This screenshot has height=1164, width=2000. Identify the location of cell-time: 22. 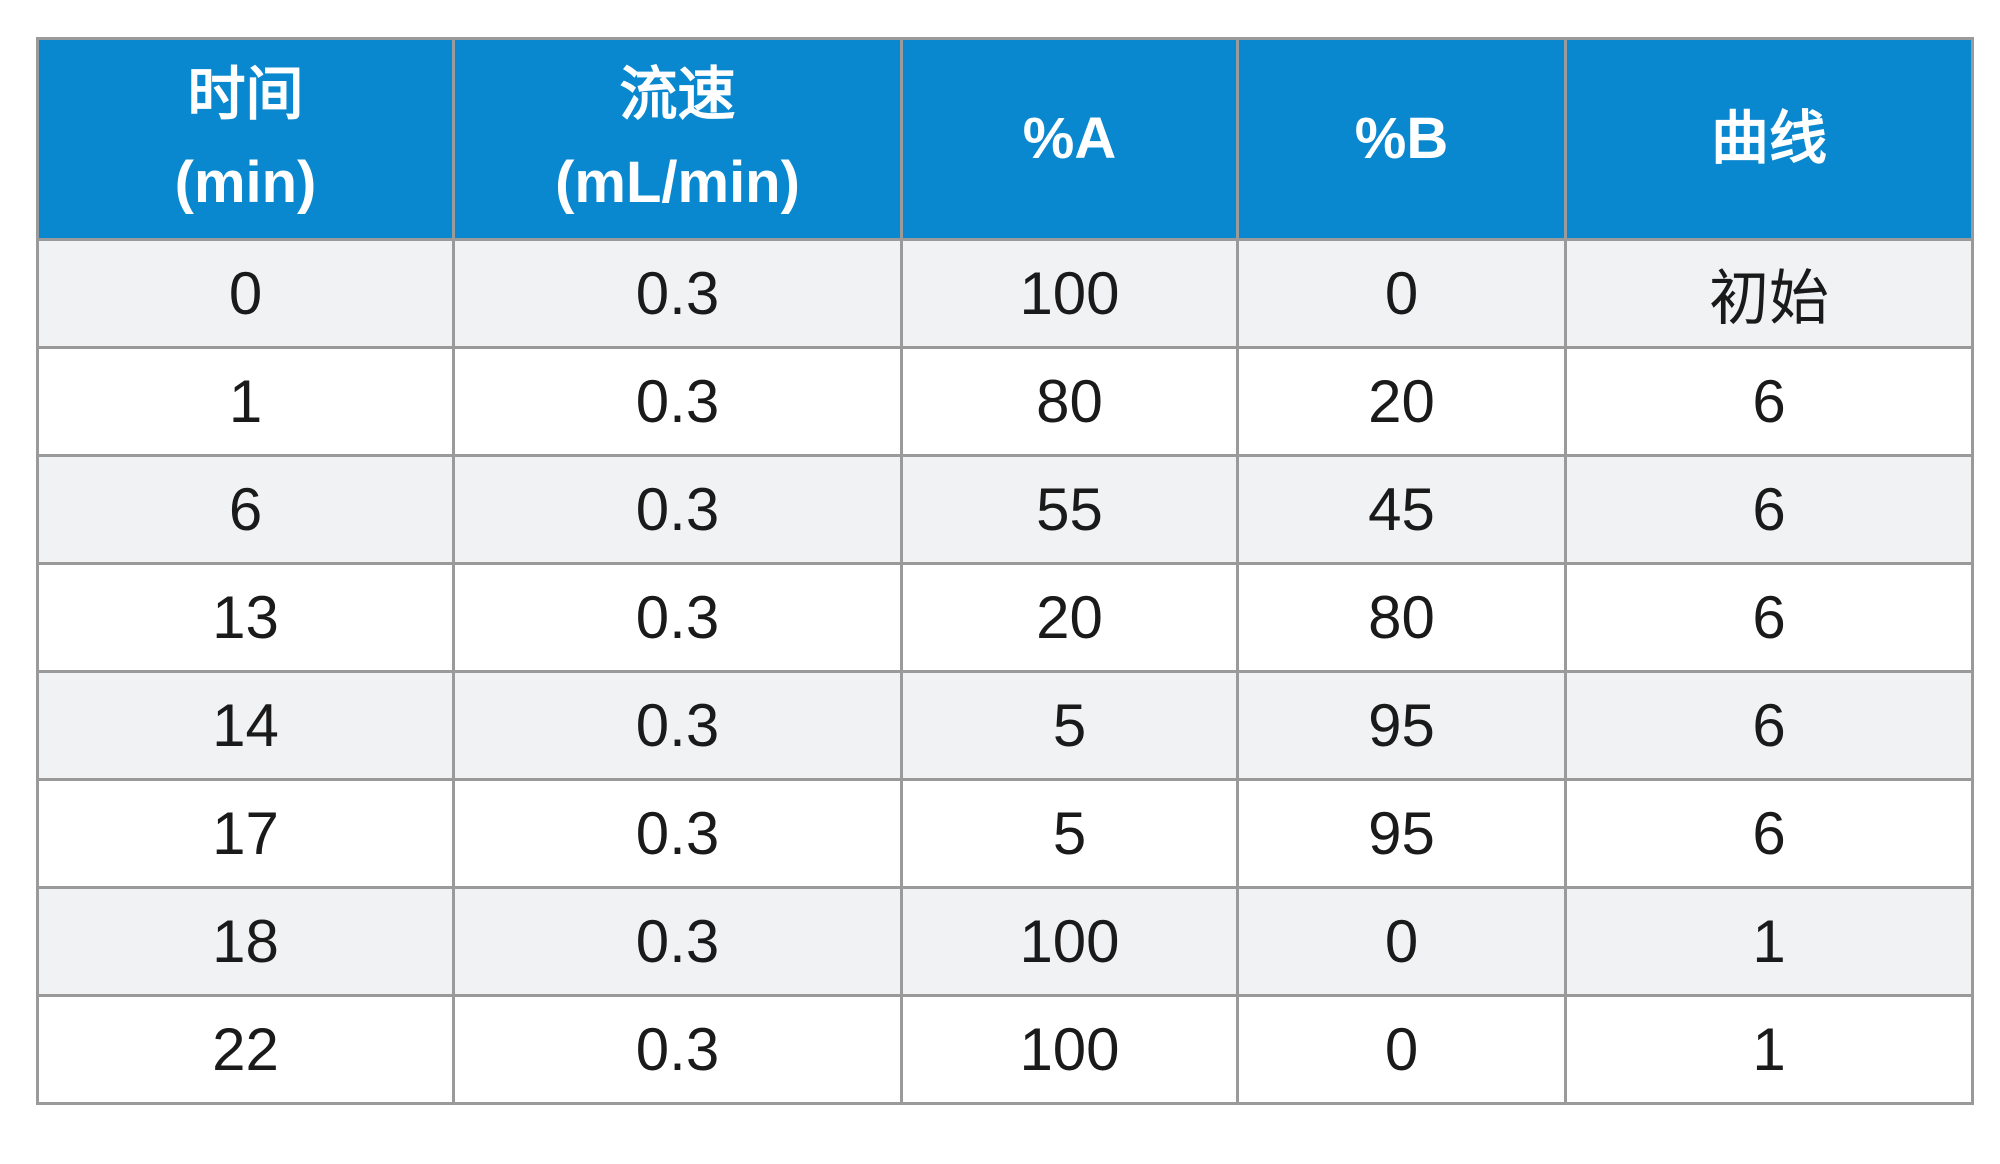
(245, 1049).